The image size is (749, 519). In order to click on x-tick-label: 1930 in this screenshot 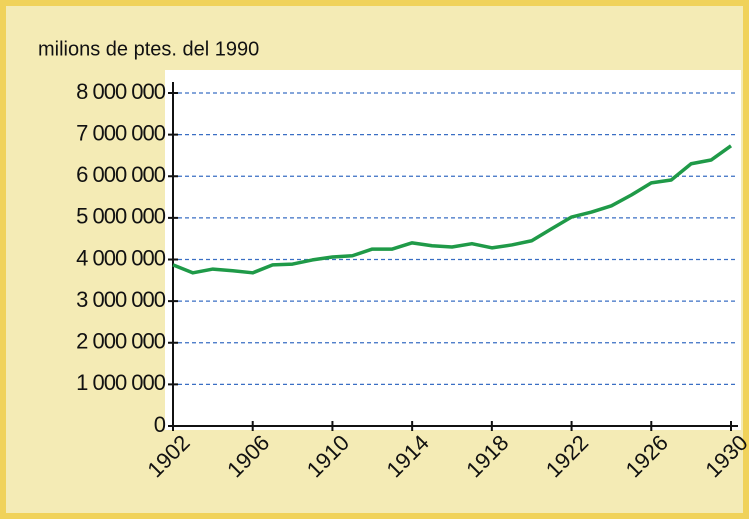, I will do `click(724, 456)`.